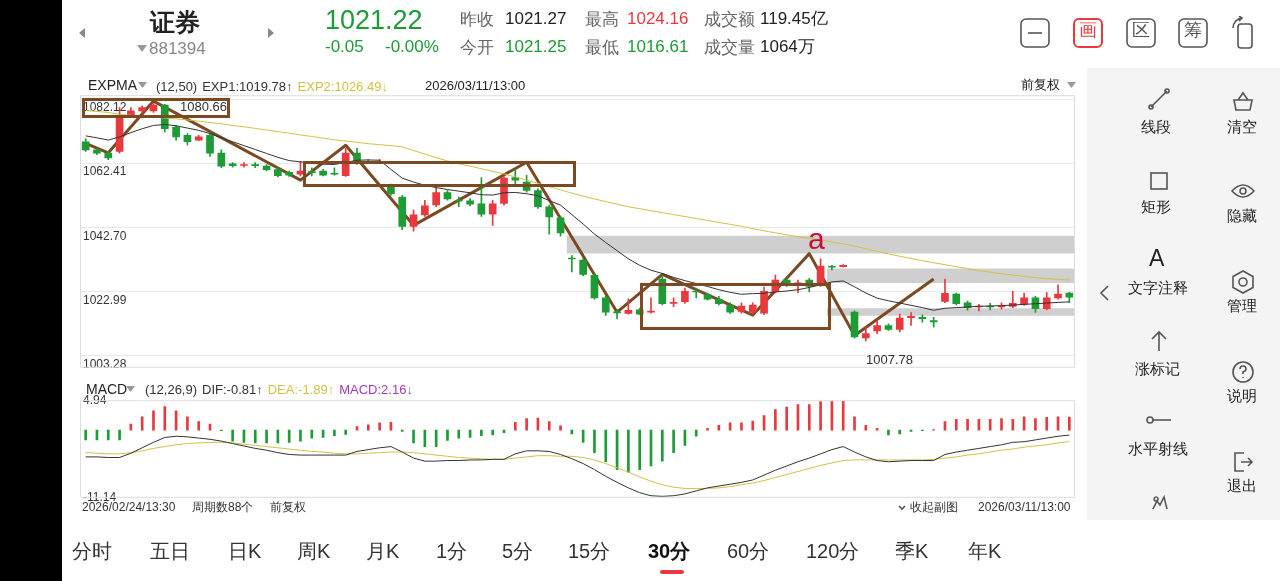  I want to click on text: 周期数88个, so click(223, 507).